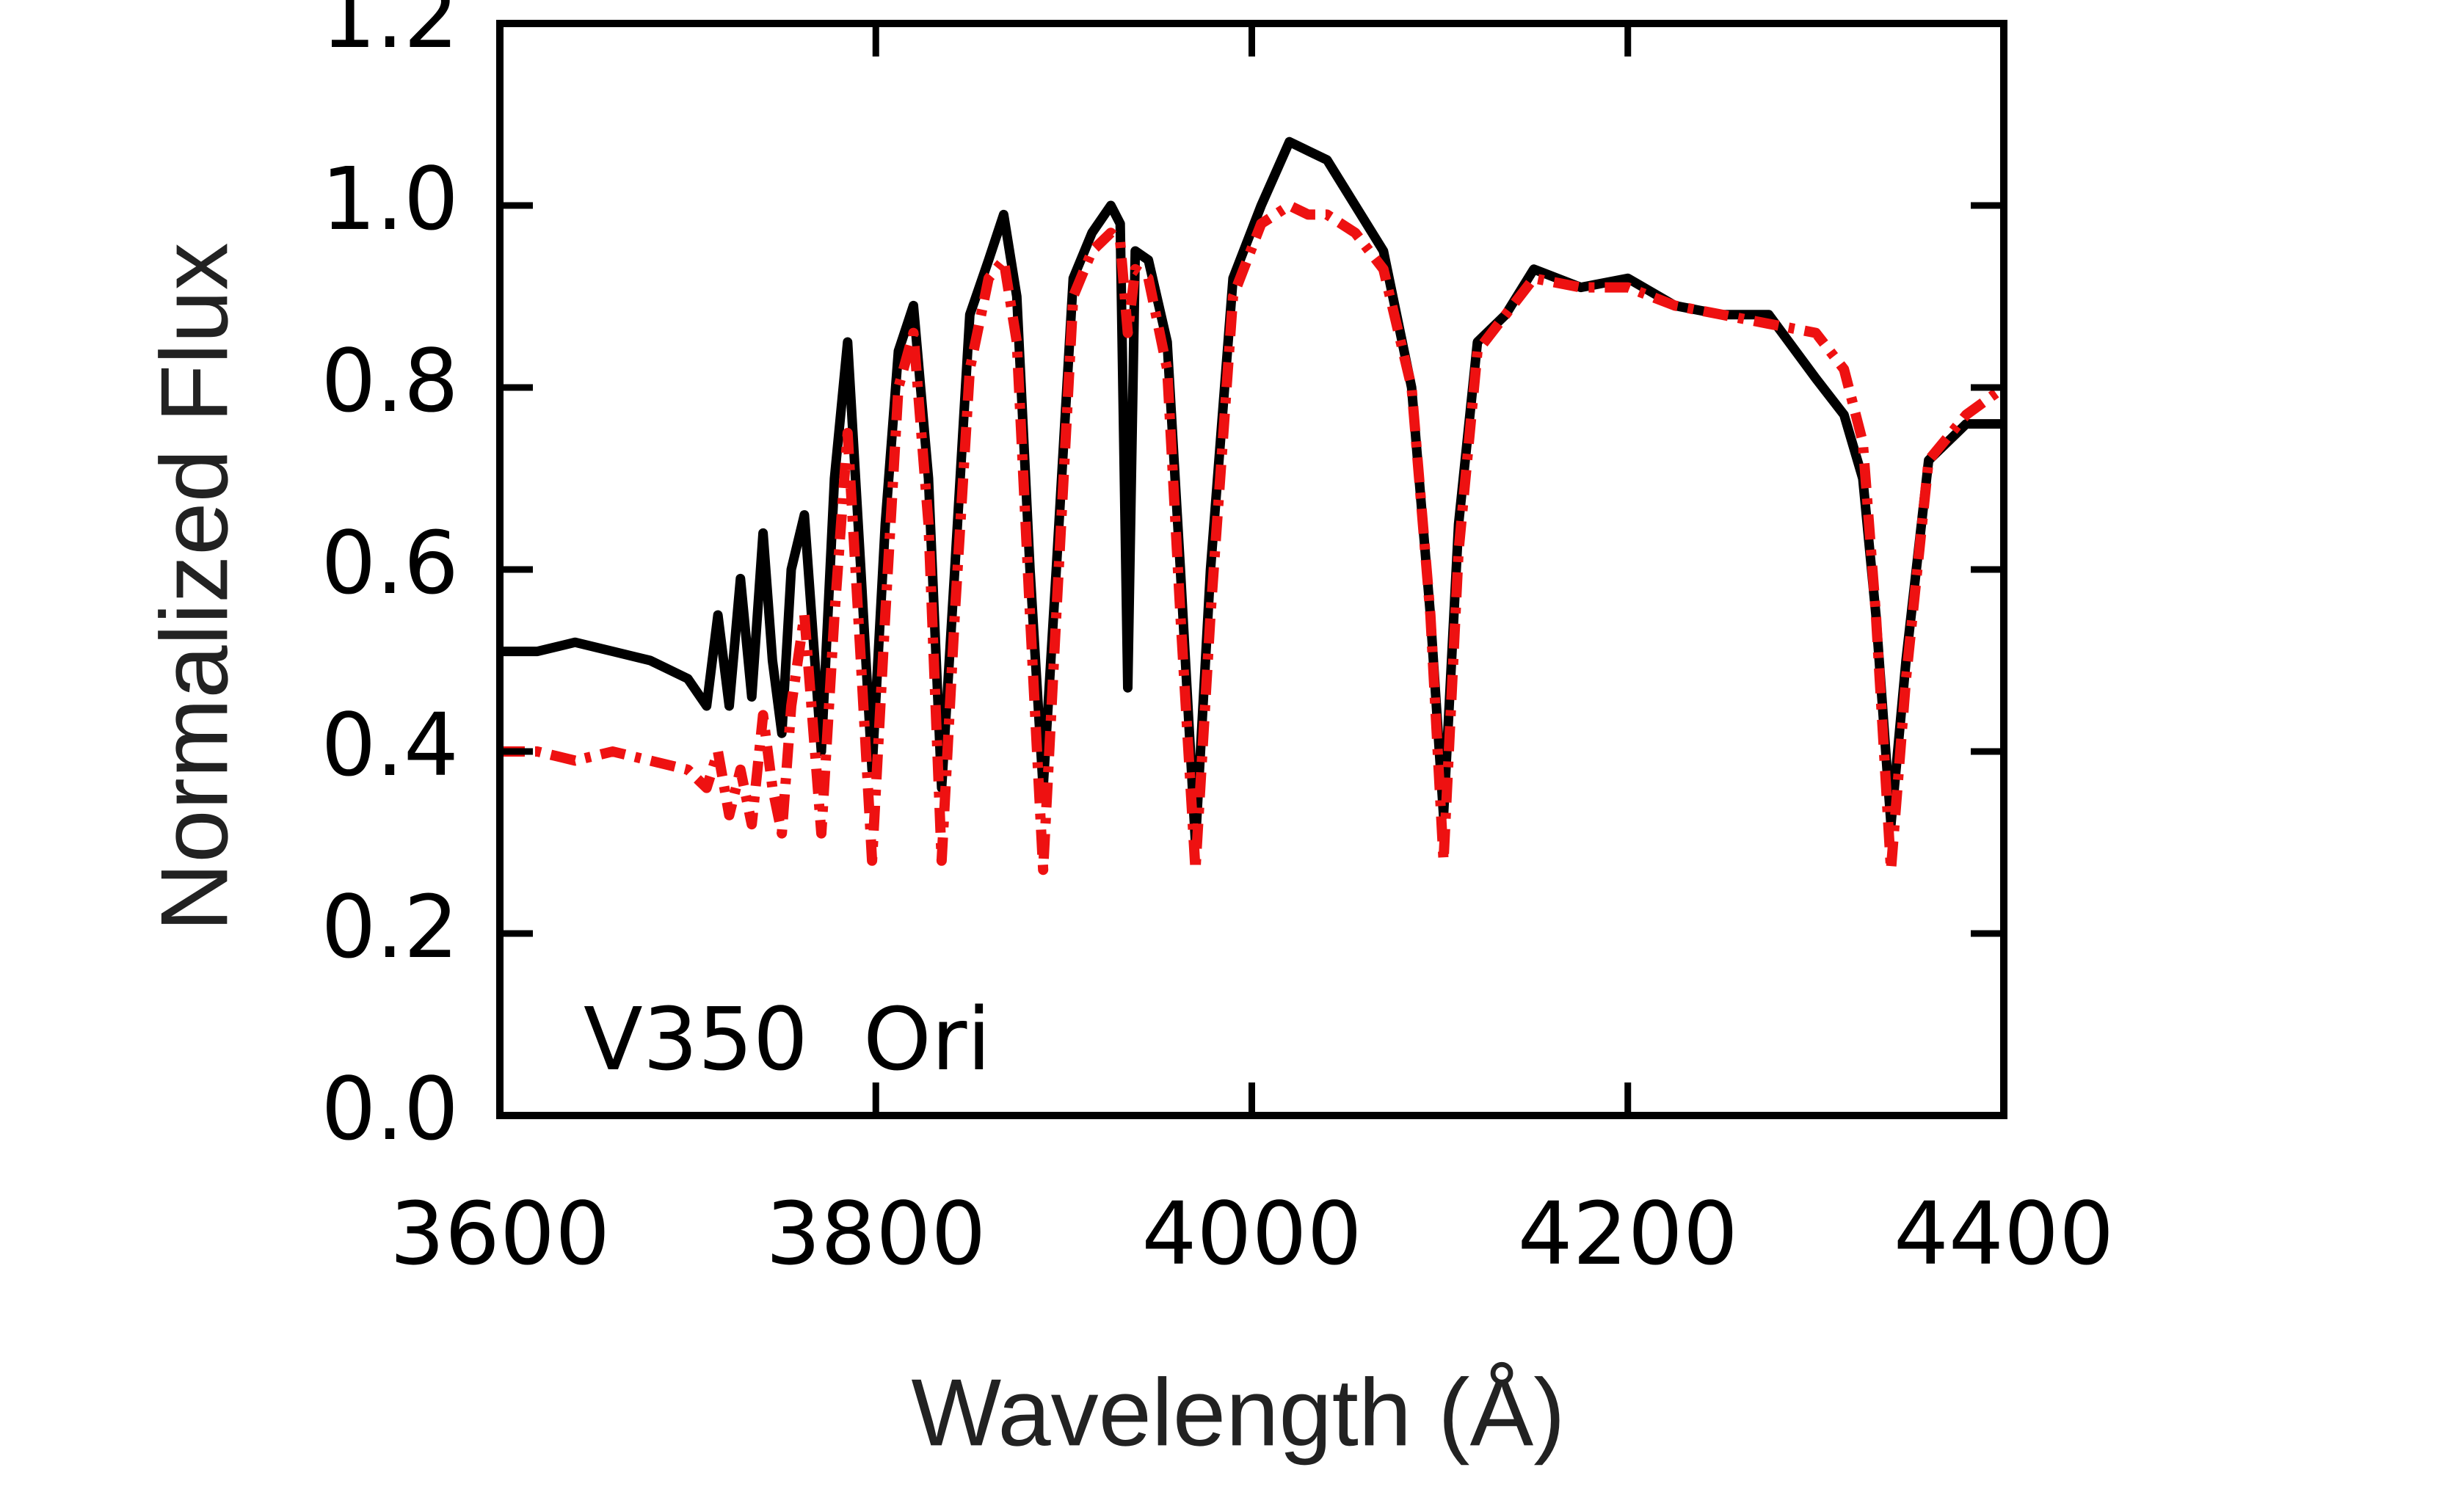 This screenshot has width=2464, height=1503. Describe the element at coordinates (500, 1233) in the screenshot. I see `x-tick-label: 3600` at that location.